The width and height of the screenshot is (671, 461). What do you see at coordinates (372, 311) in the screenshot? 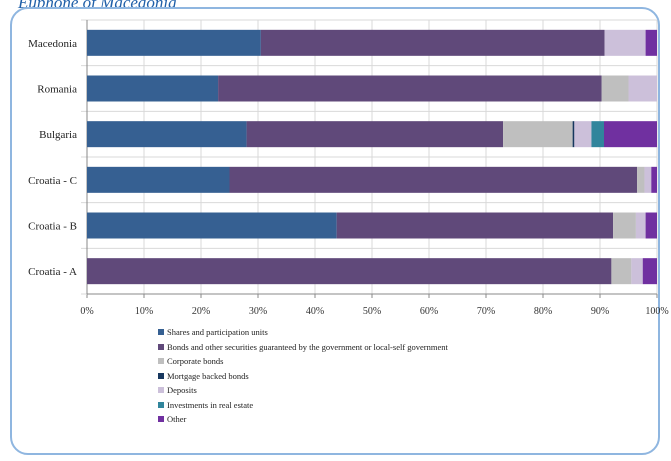
I see `x-tick-label: 50%` at bounding box center [372, 311].